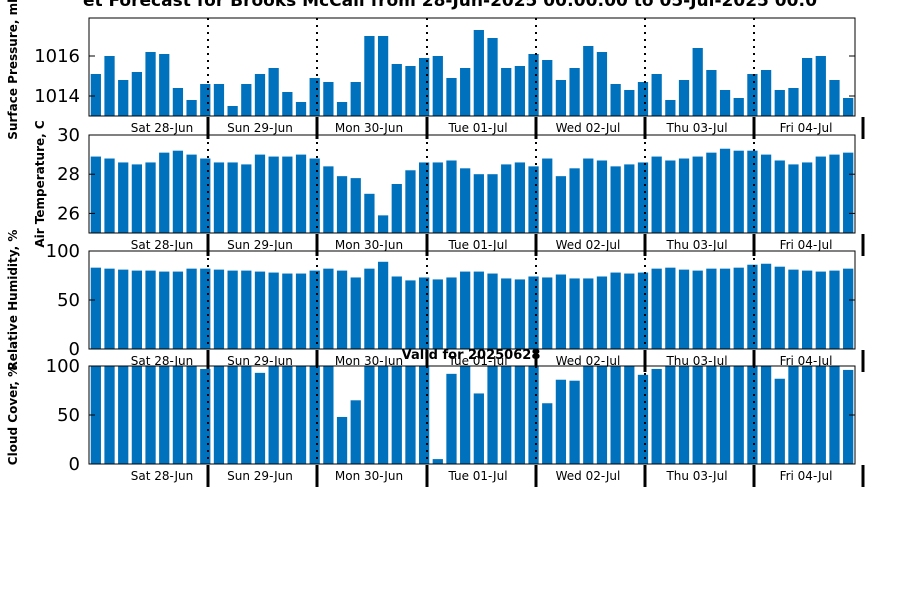 The height and width of the screenshot is (600, 900). Describe the element at coordinates (68, 135) in the screenshot. I see `y-tick-label: 30` at that location.